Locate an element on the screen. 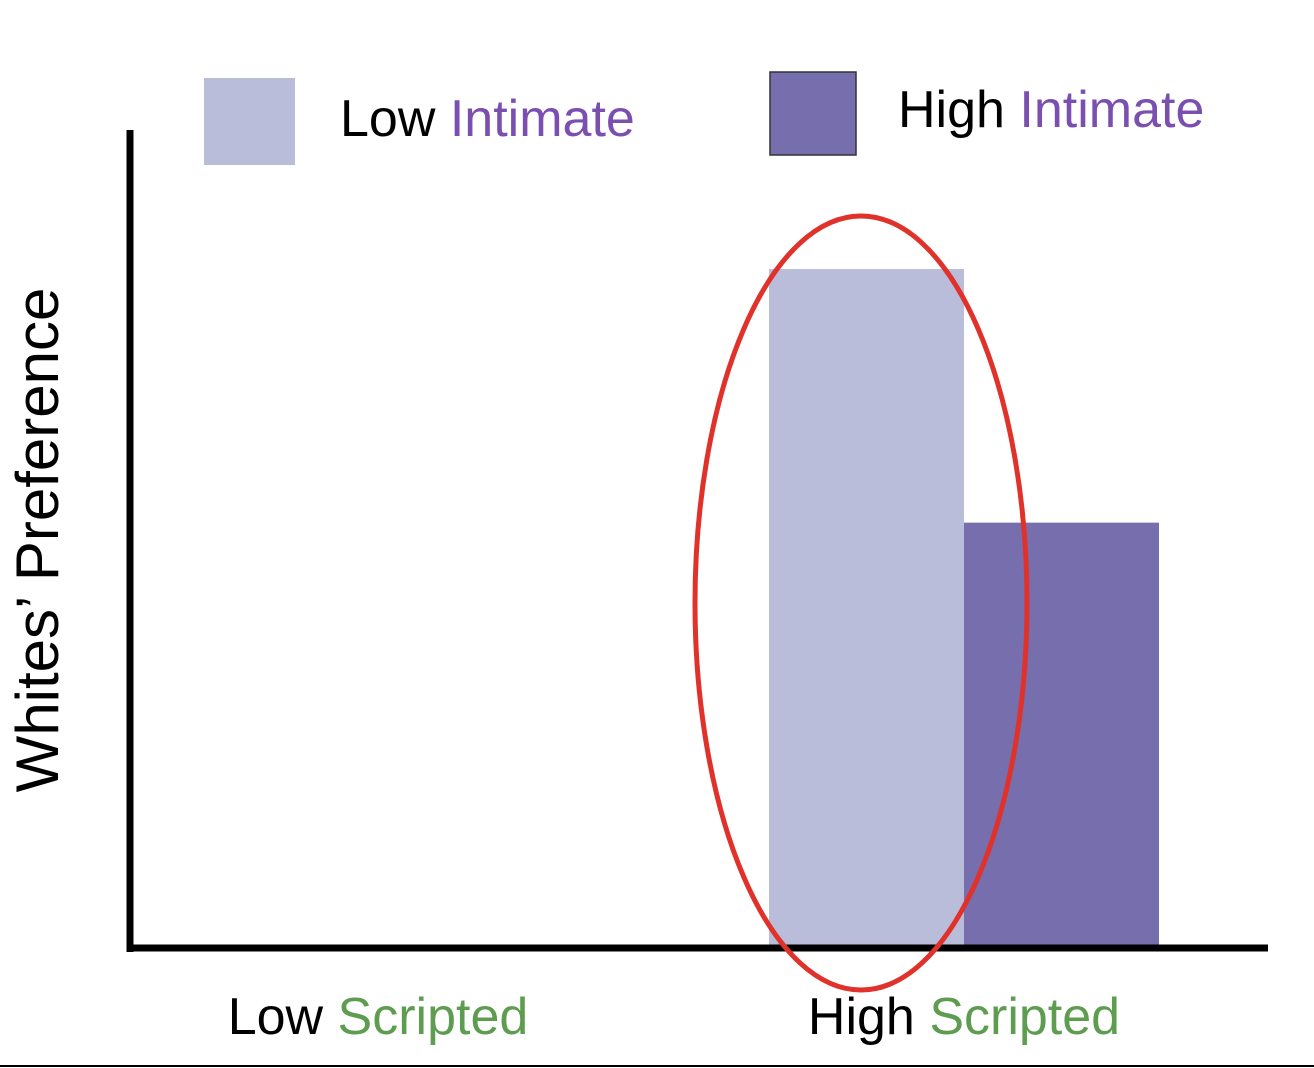 Image resolution: width=1314 pixels, height=1068 pixels. legend-label: Low Intimate is located at coordinates (487, 119).